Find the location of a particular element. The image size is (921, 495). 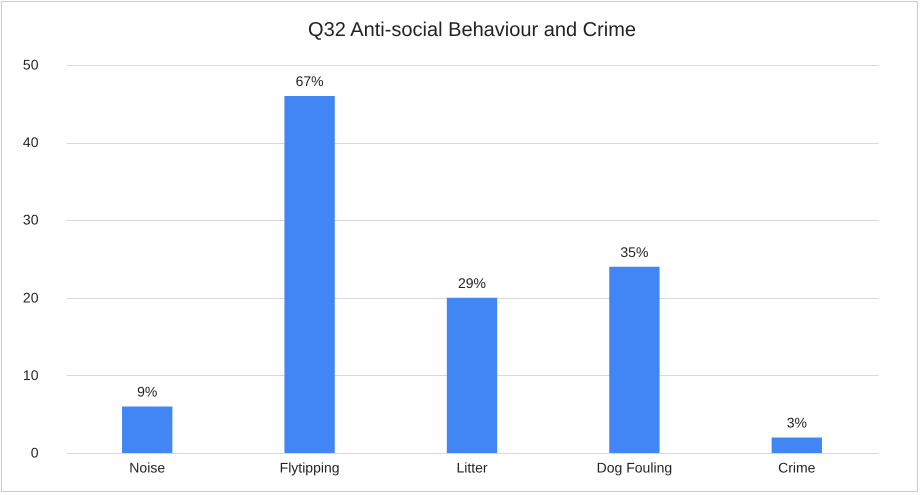

x-tick-label: Dog Fouling is located at coordinates (634, 468).